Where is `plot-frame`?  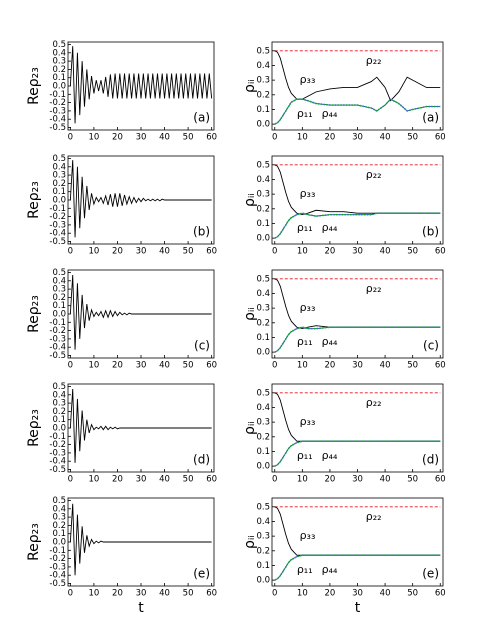 plot-frame is located at coordinates (141, 86).